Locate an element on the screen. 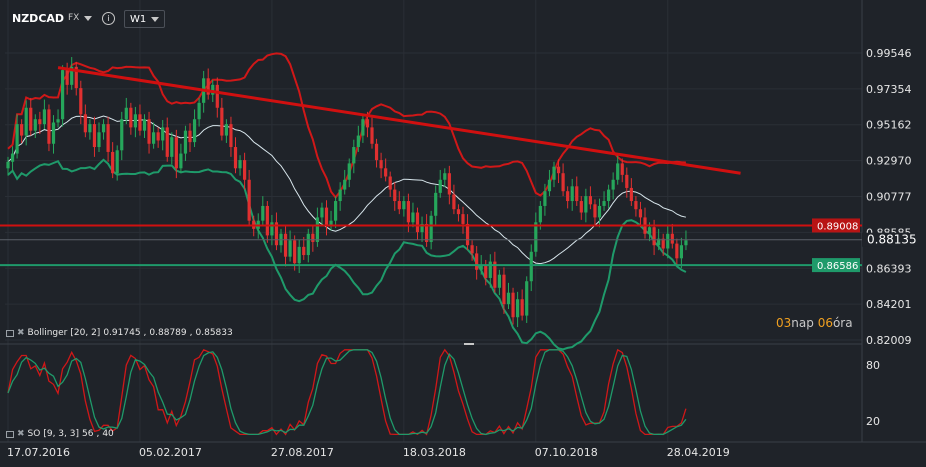 The image size is (926, 467). countdown-hours-unit: óra is located at coordinates (842, 323).